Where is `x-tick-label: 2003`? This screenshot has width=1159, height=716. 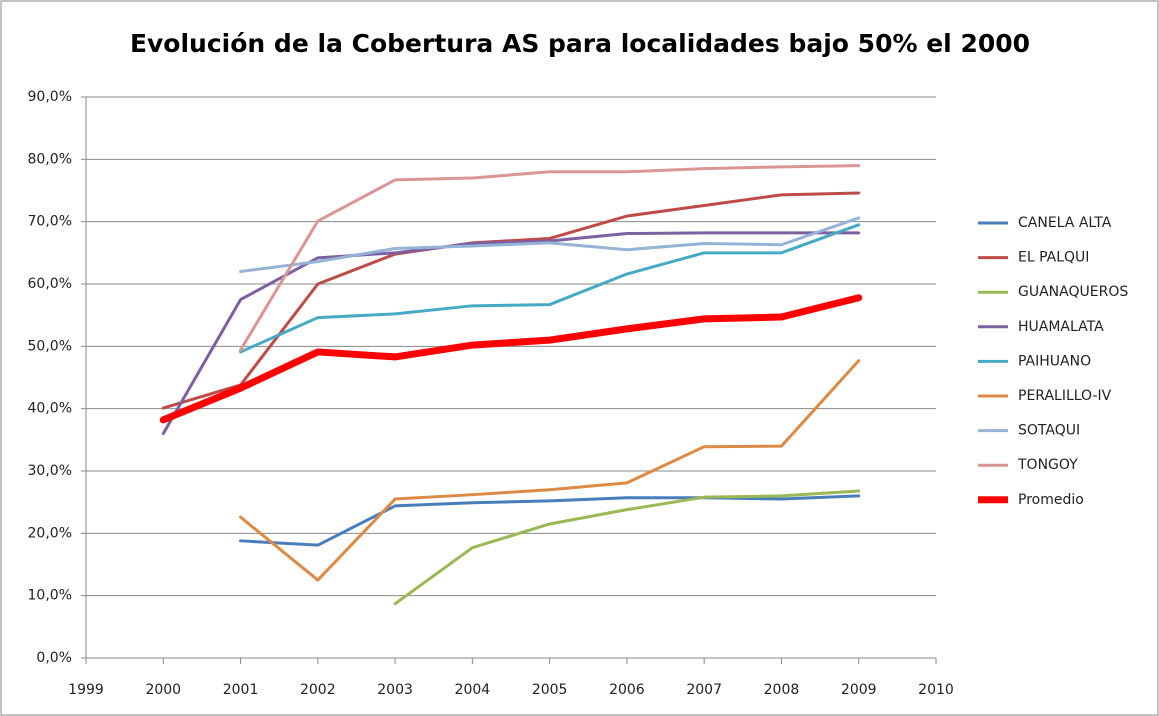
x-tick-label: 2003 is located at coordinates (395, 690).